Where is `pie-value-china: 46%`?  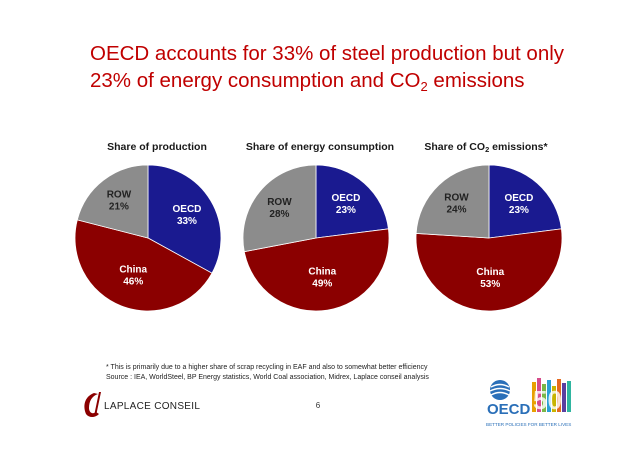 pie-value-china: 46% is located at coordinates (133, 281).